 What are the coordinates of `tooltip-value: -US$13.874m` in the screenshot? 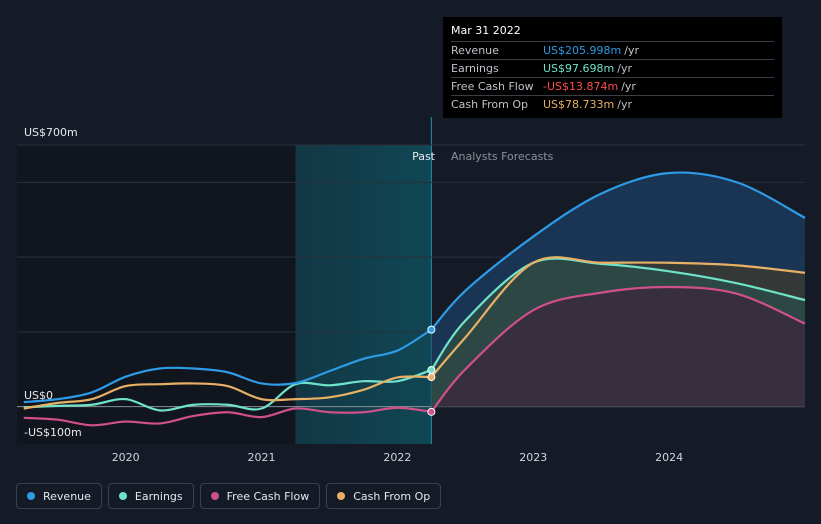 It's located at (581, 86).